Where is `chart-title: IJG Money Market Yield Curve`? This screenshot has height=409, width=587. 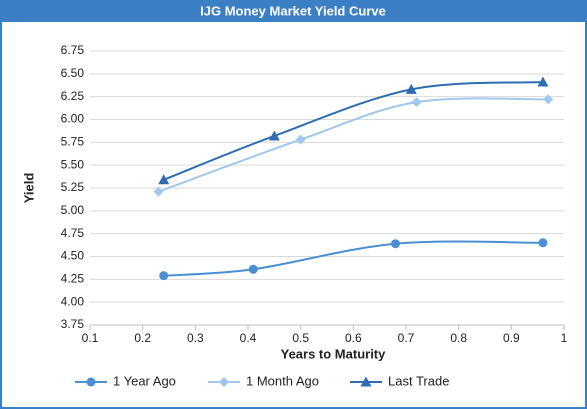
chart-title: IJG Money Market Yield Curve is located at coordinates (293, 10).